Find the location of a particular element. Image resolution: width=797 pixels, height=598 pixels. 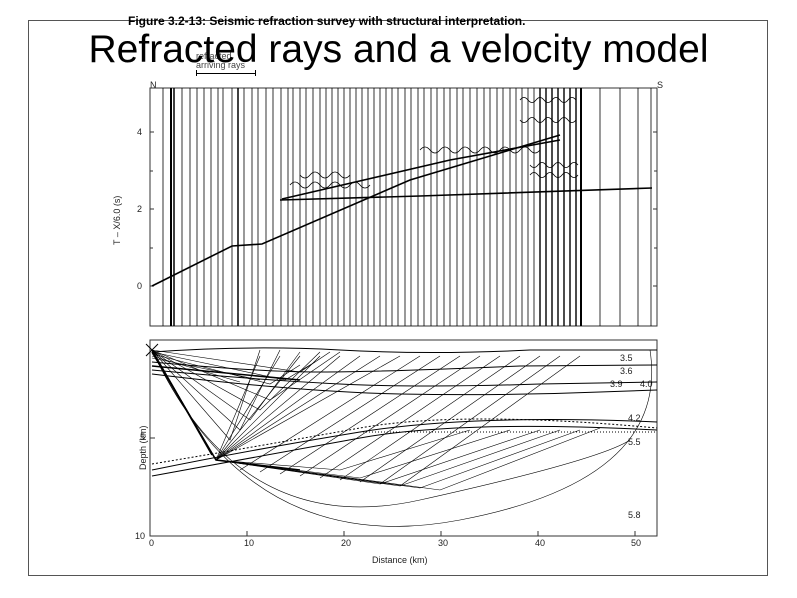

end-label-north: N is located at coordinates (153, 85).